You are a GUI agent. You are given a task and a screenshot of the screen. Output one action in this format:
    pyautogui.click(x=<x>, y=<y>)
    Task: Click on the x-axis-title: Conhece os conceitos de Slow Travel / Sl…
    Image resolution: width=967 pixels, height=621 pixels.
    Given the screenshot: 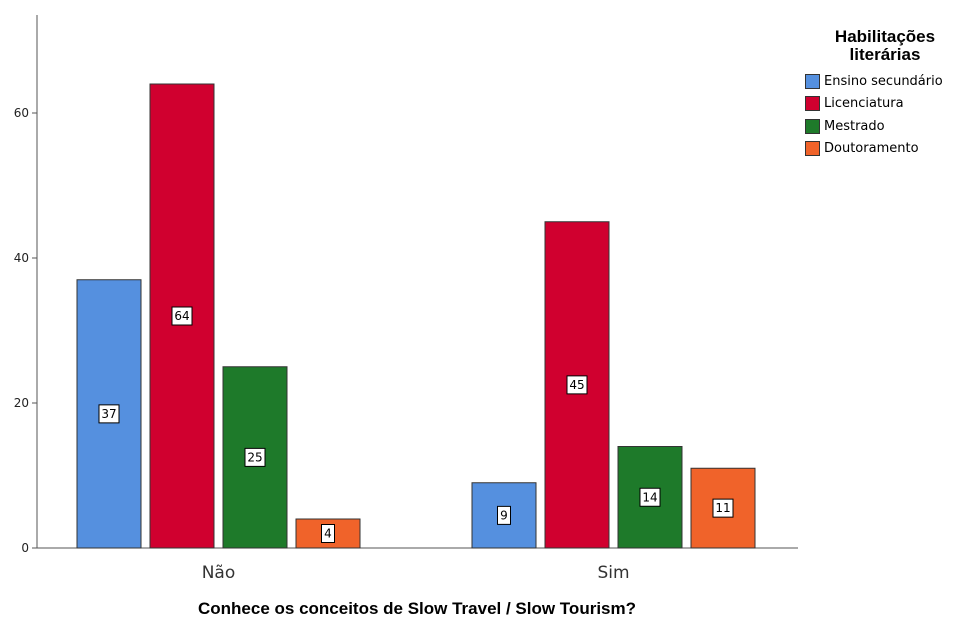 What is the action you would take?
    pyautogui.click(x=417, y=608)
    